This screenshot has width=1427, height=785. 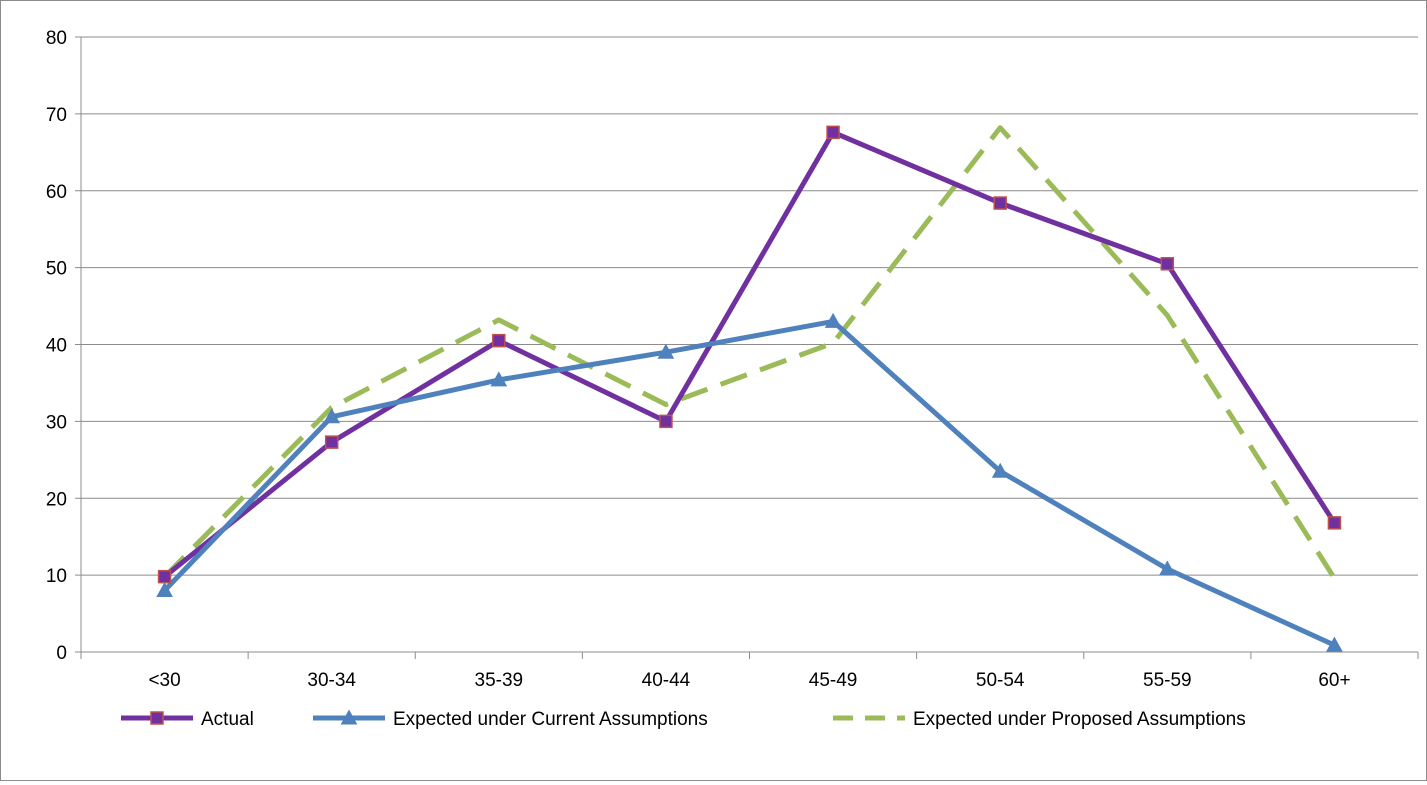 I want to click on y-tick-label: 70, so click(x=56, y=115).